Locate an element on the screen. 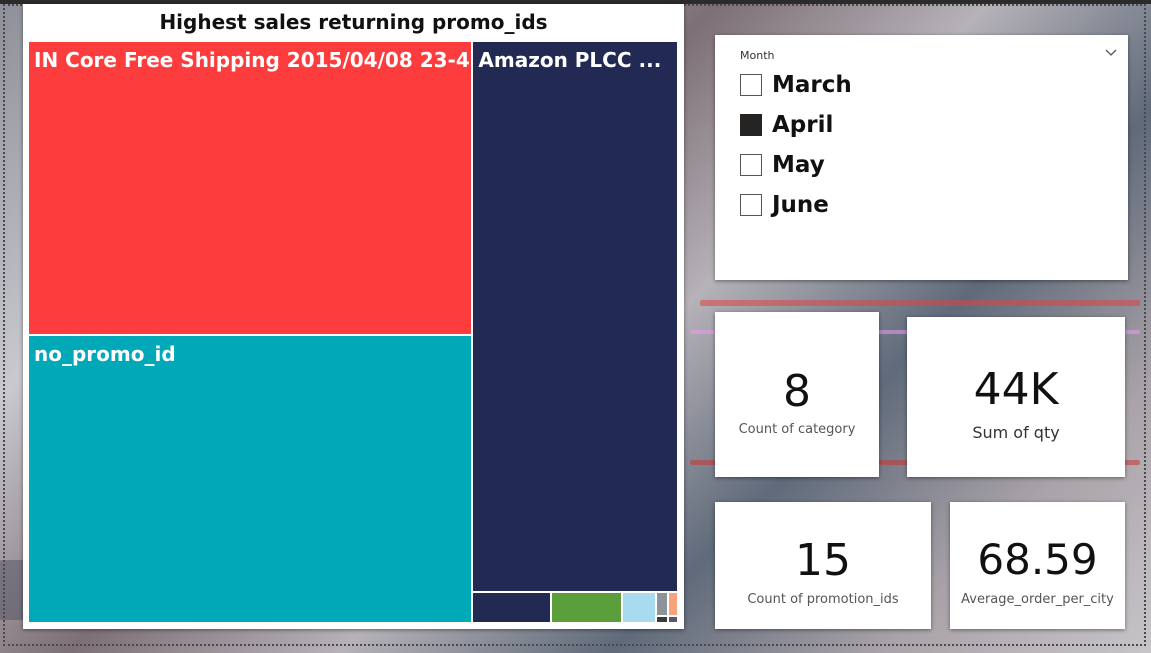 The image size is (1151, 653). slicer-item-label: April is located at coordinates (803, 125).